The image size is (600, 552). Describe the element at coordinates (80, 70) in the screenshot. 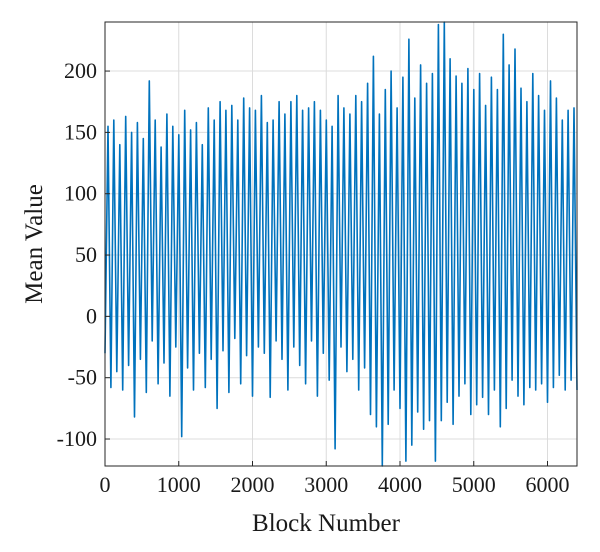

I see `y-tick-label: 200` at that location.